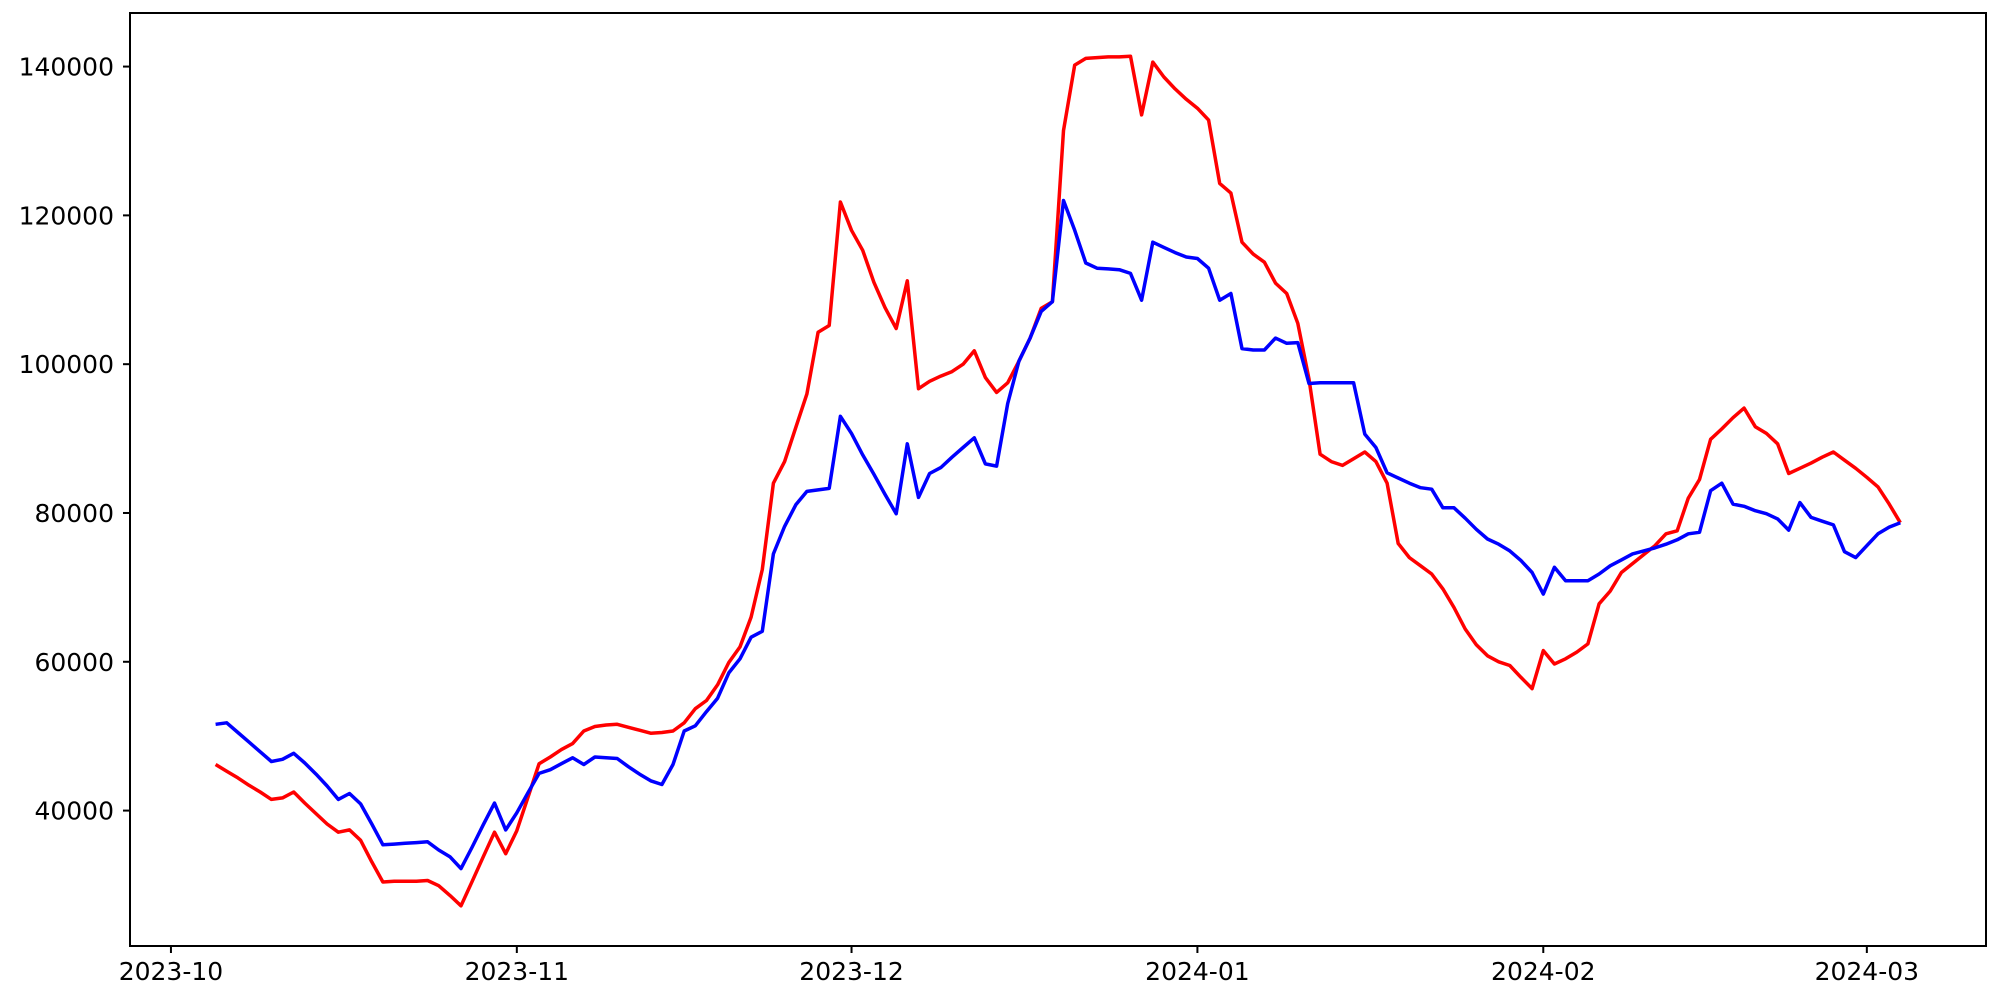  I want to click on y-axis-ticks: 40000 60000 80000 100000 120000 140000, so click(74, 439).